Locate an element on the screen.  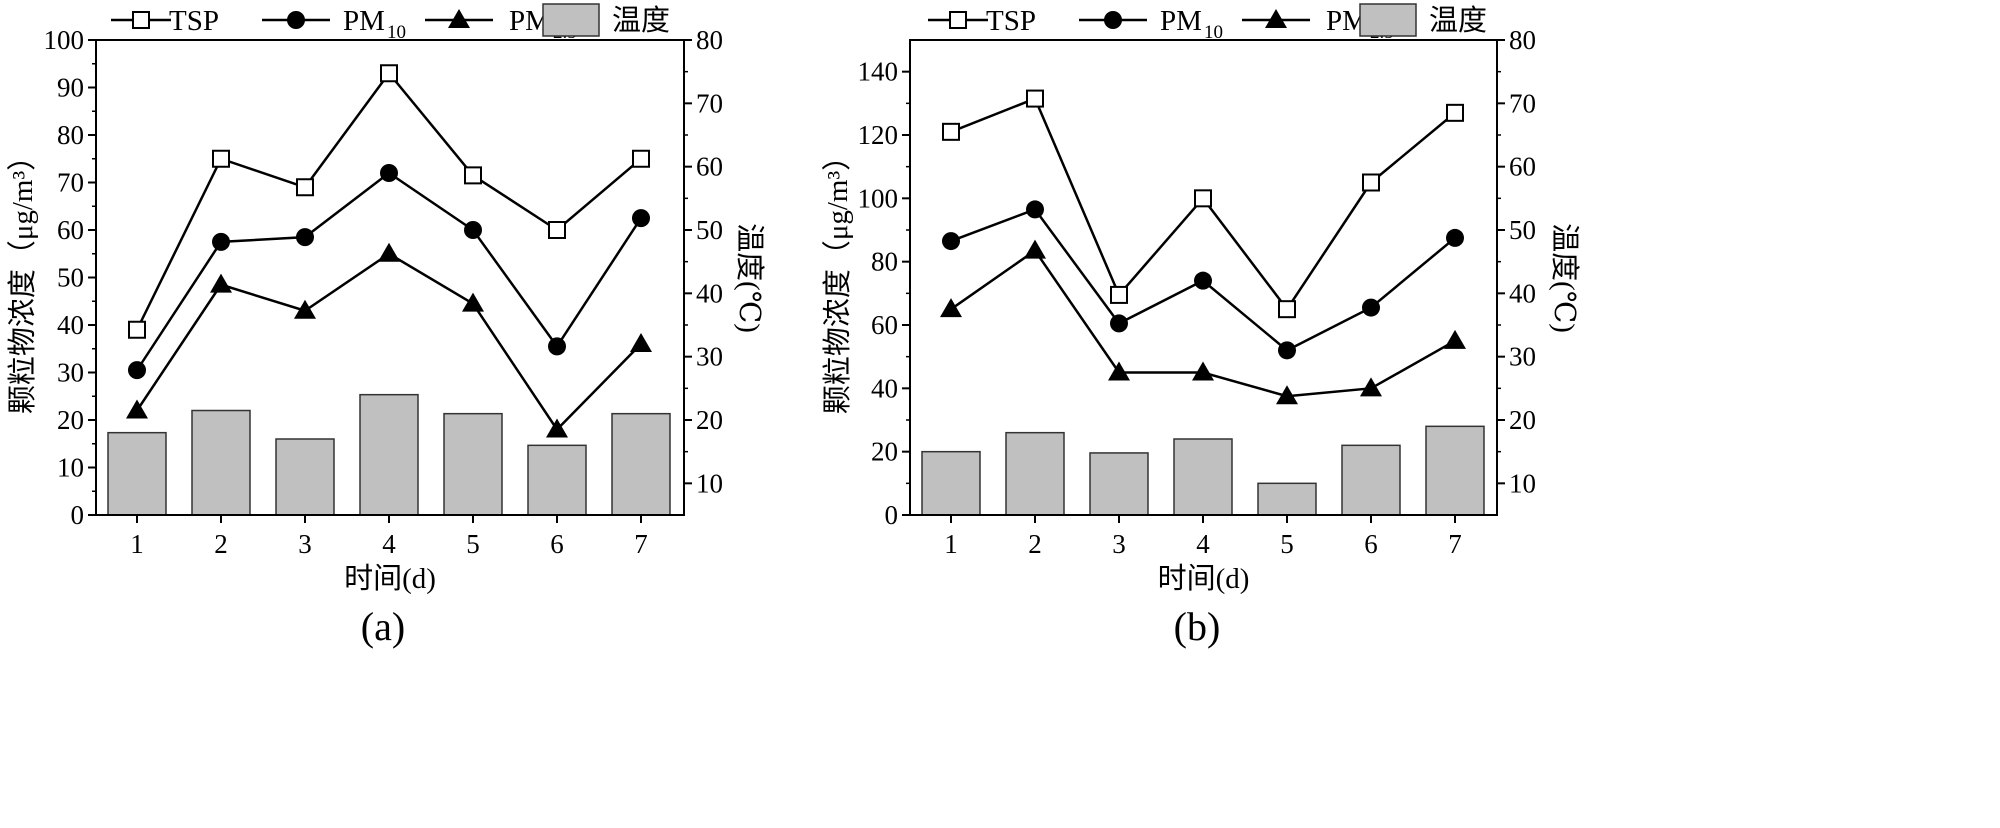
left-tick-label: 100 is located at coordinates (64, 40).